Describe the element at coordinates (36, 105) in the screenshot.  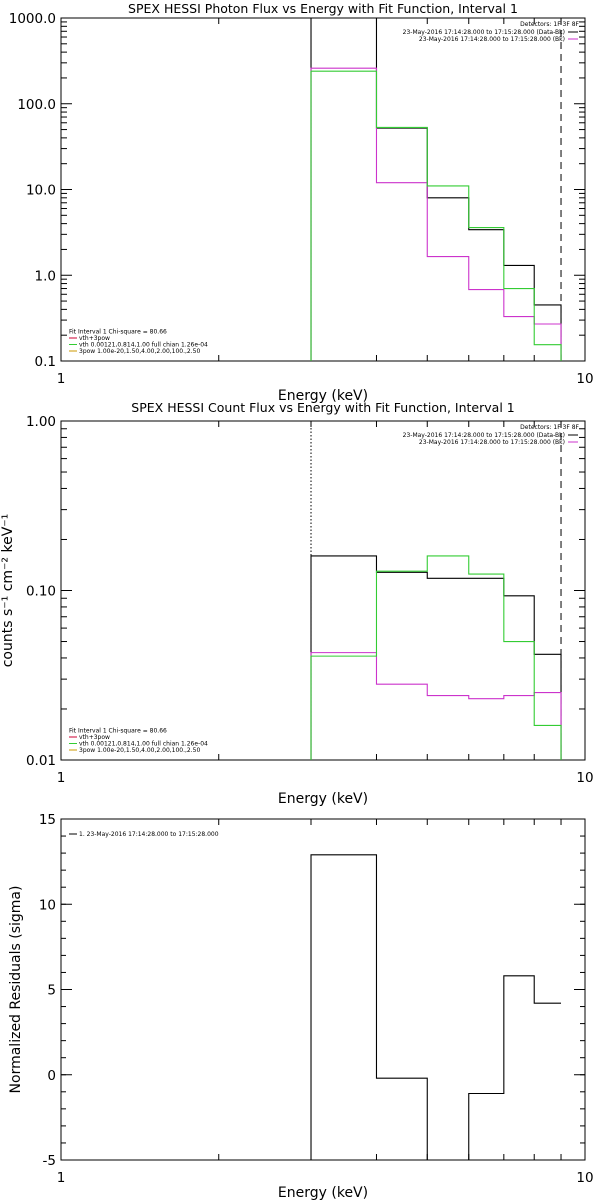
I see `y-tick-label: 100.0` at that location.